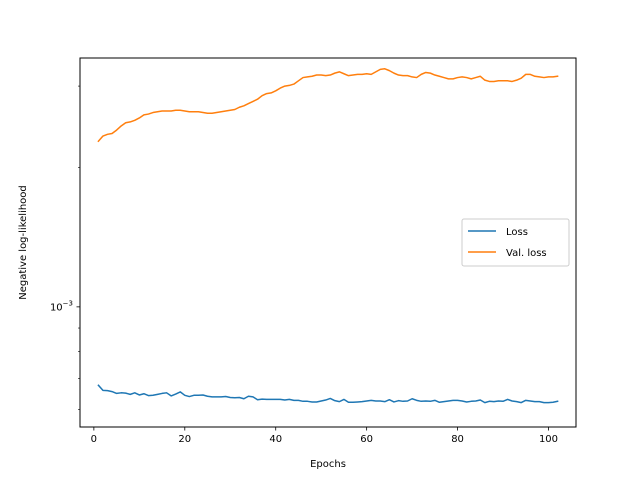  What do you see at coordinates (328, 105) in the screenshot?
I see `series-line-val-loss` at bounding box center [328, 105].